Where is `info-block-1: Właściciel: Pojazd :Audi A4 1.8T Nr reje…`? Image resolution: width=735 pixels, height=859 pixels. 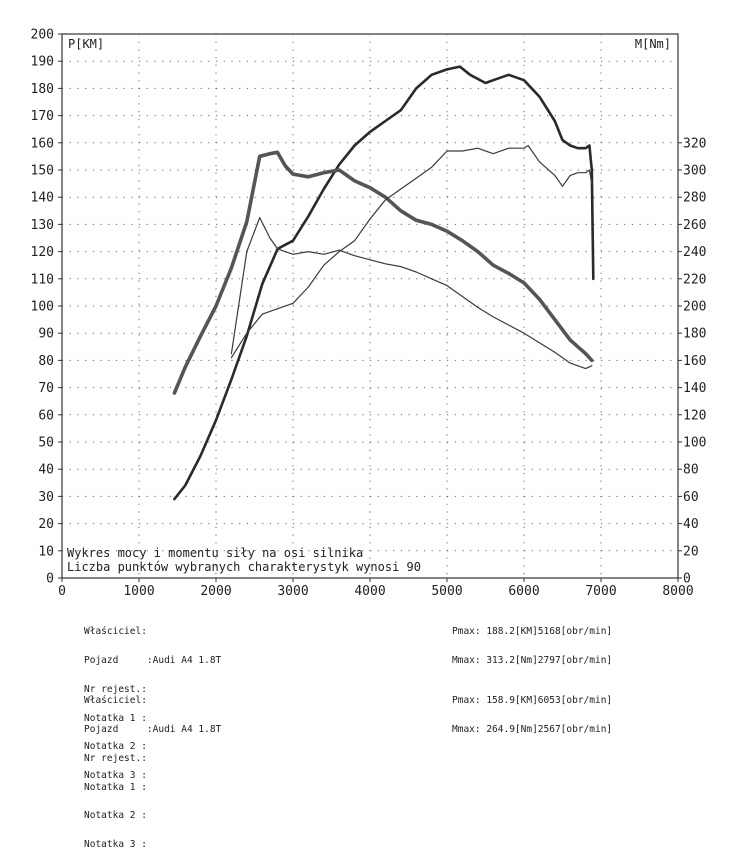
info-block-1: Właściciel: Pojazd :Audi A4 1.8T Nr reje… is located at coordinates (152, 699).